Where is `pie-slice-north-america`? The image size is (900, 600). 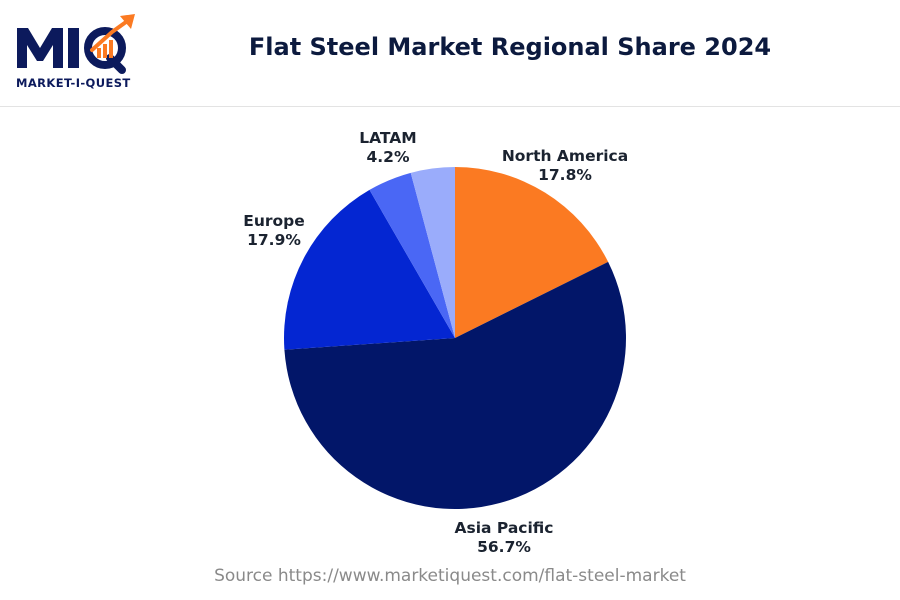 pie-slice-north-america is located at coordinates (532, 252).